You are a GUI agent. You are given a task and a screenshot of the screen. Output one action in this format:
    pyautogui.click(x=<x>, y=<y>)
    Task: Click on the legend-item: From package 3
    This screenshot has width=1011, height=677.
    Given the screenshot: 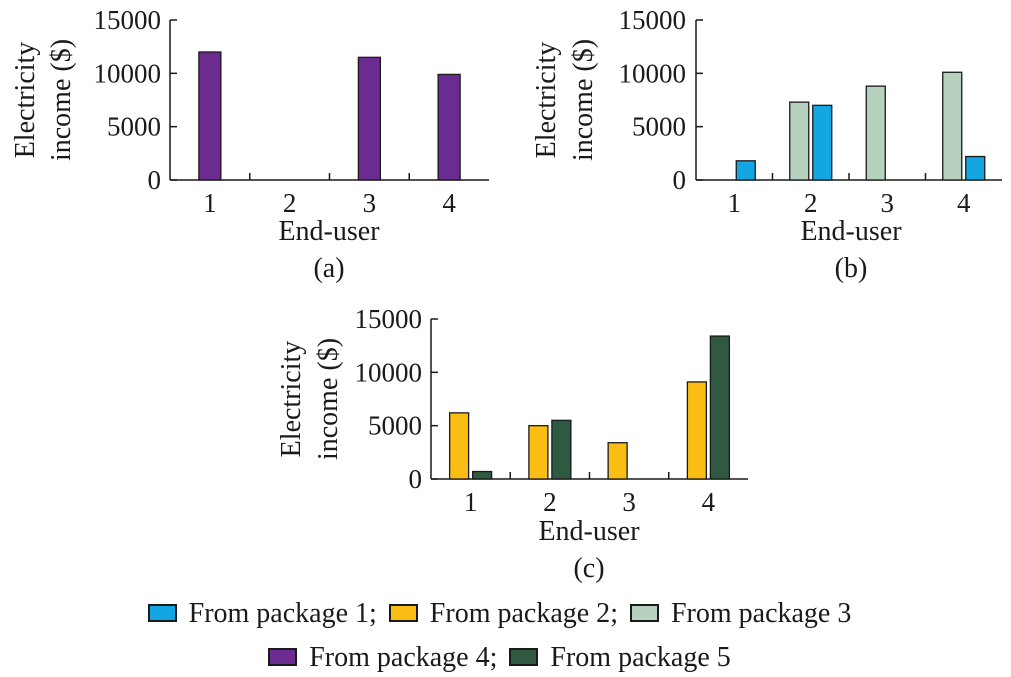 What is the action you would take?
    pyautogui.click(x=746, y=613)
    